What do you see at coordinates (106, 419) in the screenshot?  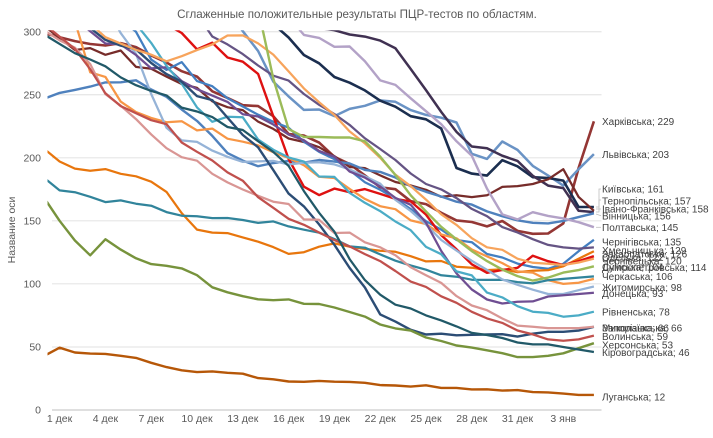 I see `svg-text: 4 дек` at bounding box center [106, 419].